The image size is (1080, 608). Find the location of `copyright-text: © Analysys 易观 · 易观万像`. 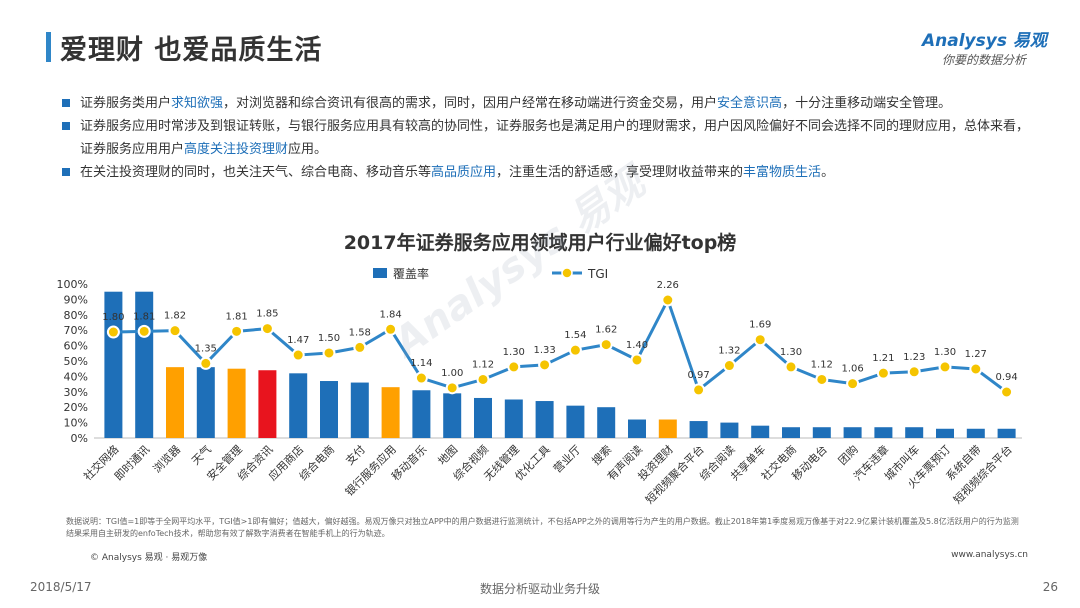

copyright-text: © Analysys 易观 · 易观万像 is located at coordinates (149, 558).